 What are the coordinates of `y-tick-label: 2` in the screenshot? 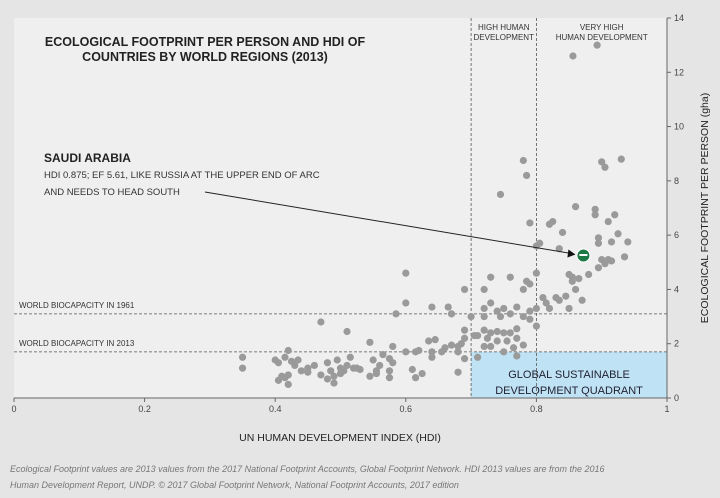 It's located at (676, 344).